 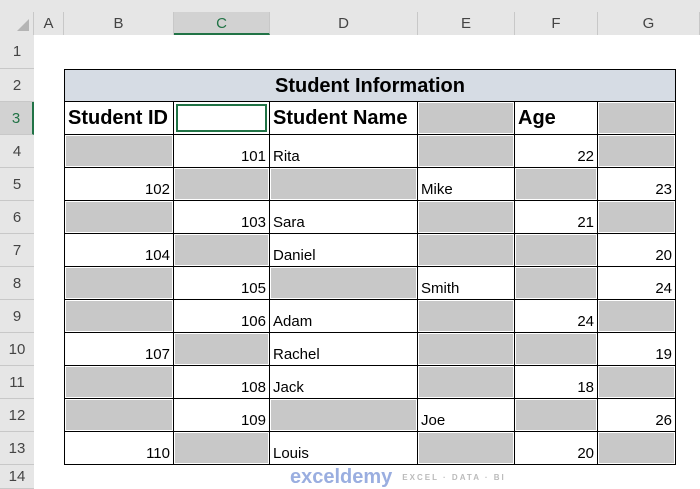 What do you see at coordinates (17, 415) in the screenshot?
I see `row-header-12: 12` at bounding box center [17, 415].